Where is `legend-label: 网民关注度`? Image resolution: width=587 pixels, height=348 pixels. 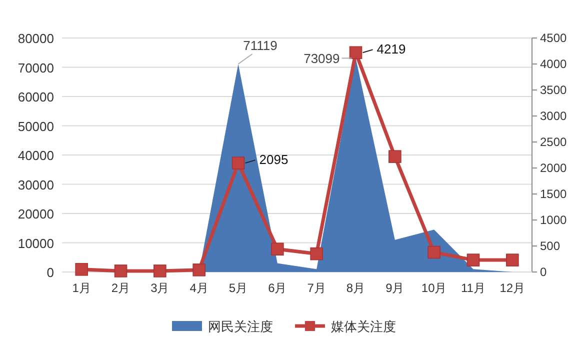
legend-label: 网民关注度 is located at coordinates (240, 326).